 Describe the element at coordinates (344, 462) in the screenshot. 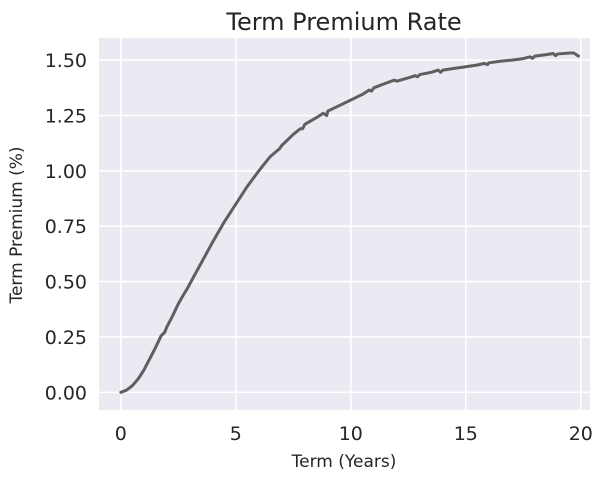

I see `x-axis-label: Term (Years)` at that location.